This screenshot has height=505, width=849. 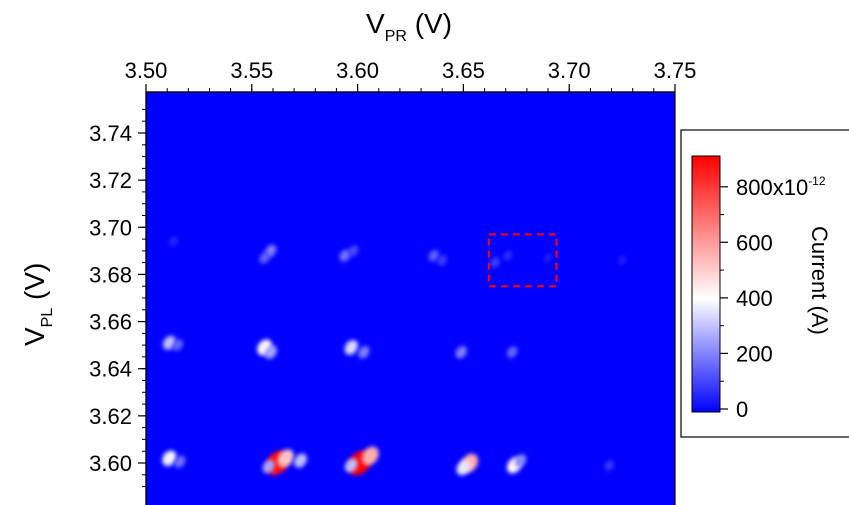 I want to click on y-tick-label: 3.62, so click(x=110, y=416).